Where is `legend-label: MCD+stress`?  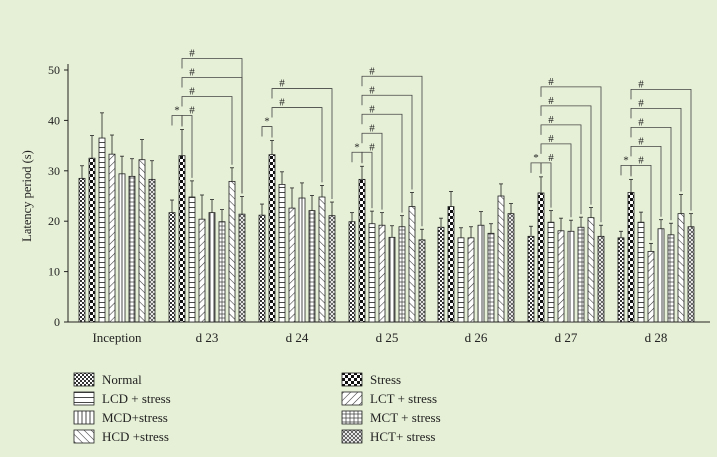
legend-label: MCD+stress is located at coordinates (135, 417).